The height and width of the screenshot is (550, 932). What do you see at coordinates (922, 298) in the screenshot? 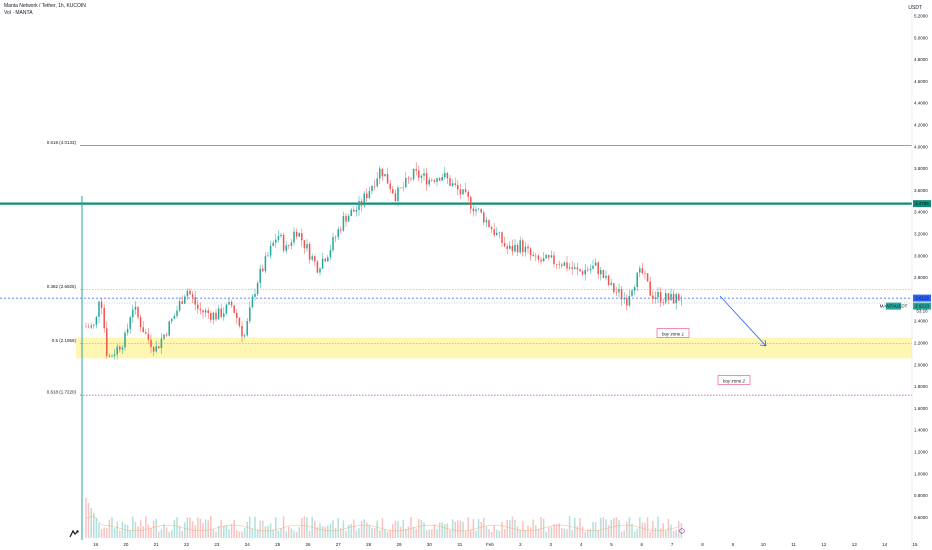
I see `current-price-tag` at bounding box center [922, 298].